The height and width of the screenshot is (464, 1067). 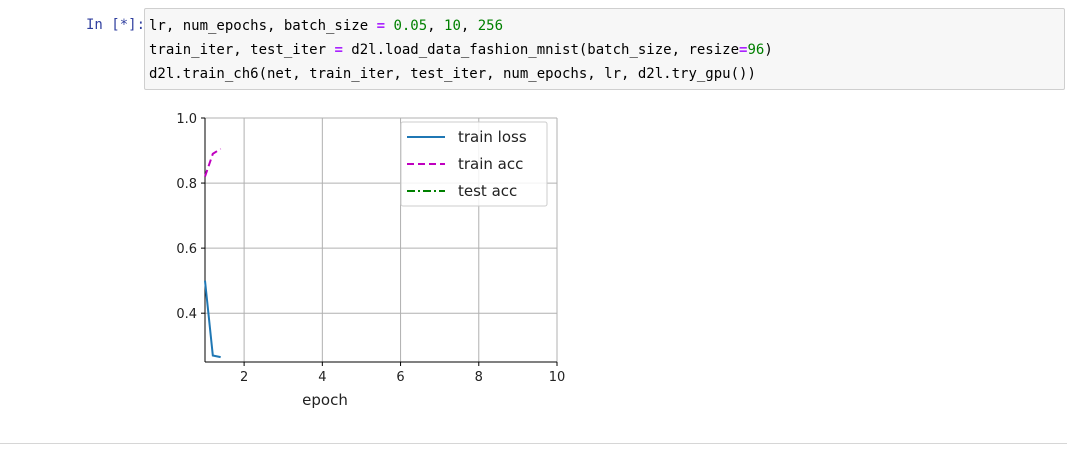 I want to click on legend-box, so click(x=474, y=164).